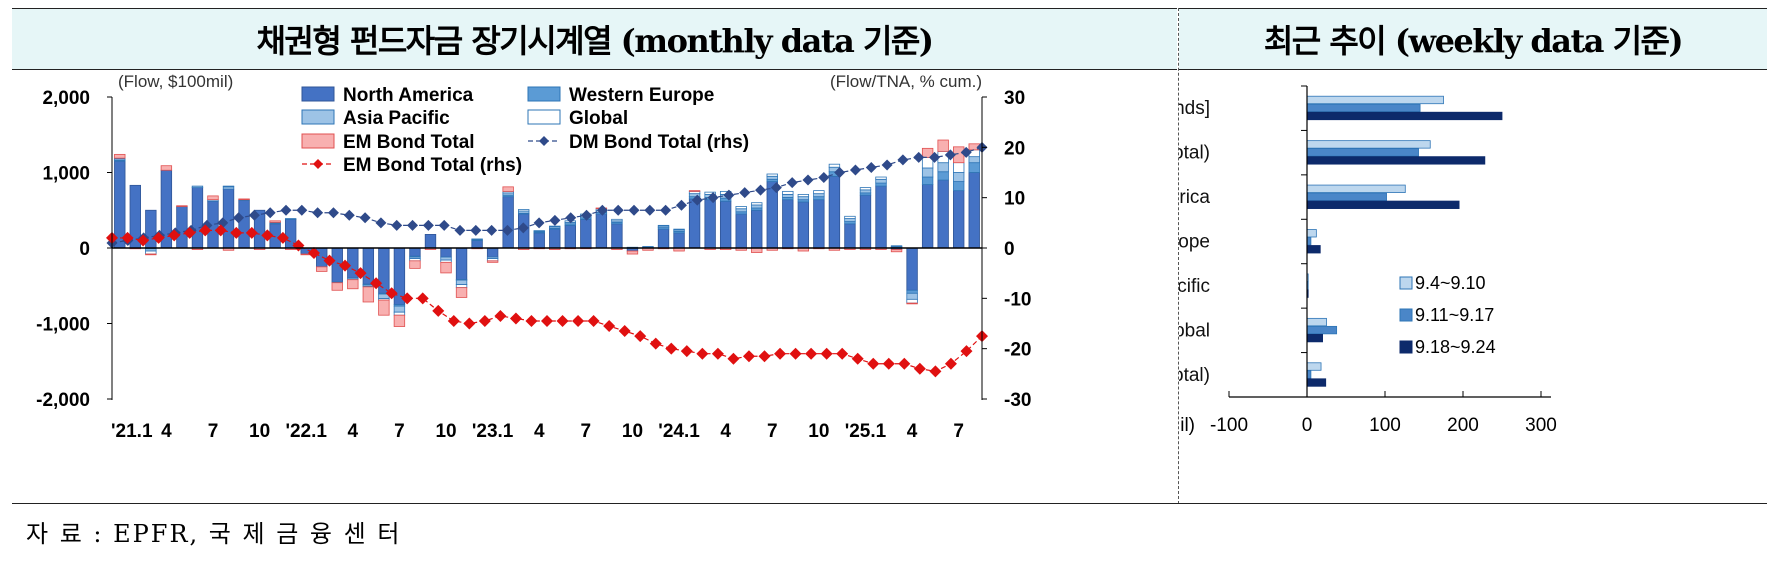 Image resolution: width=1767 pixels, height=566 pixels. I want to click on x-tick-label: '24.1, so click(679, 431).